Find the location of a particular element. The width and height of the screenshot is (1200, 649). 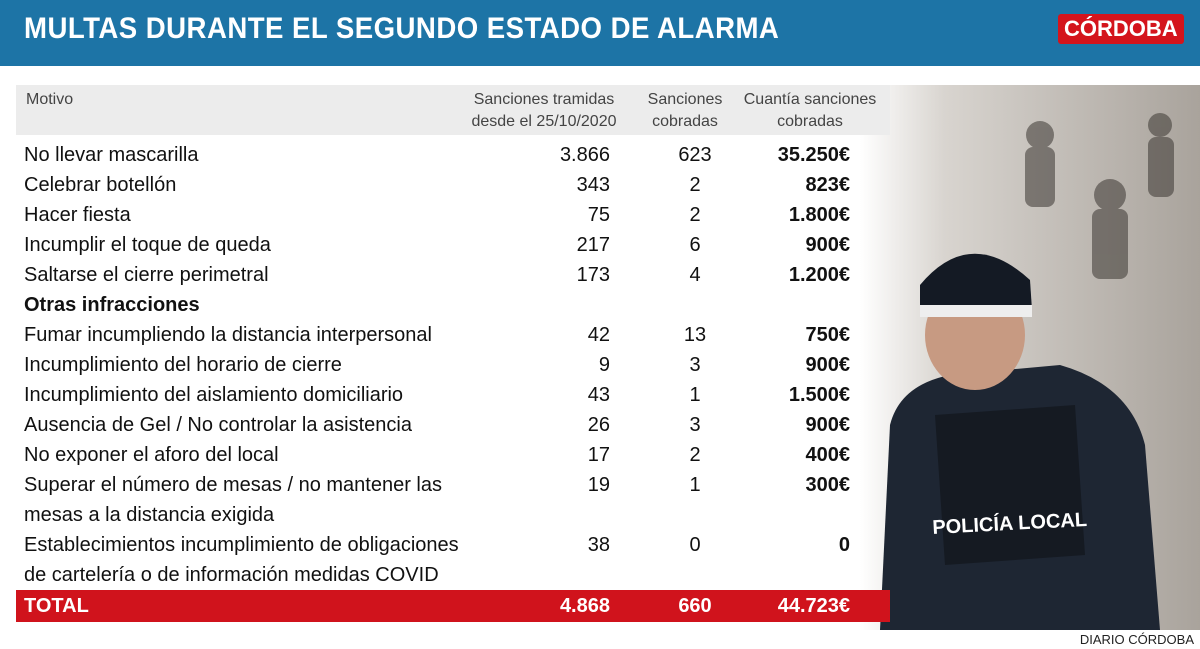

header-bar is located at coordinates (600, 33).